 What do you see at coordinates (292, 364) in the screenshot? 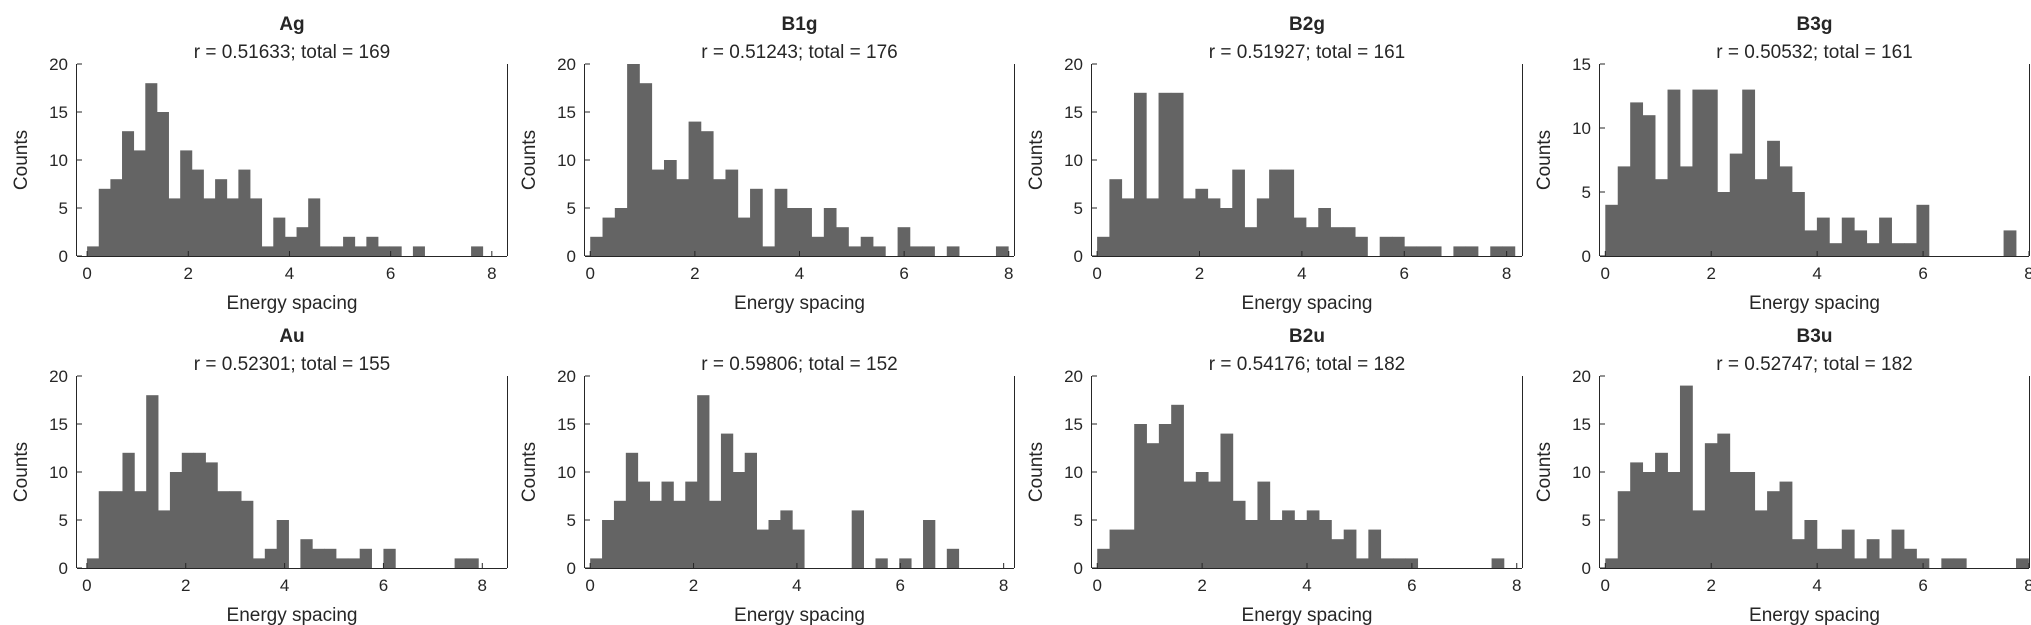
I see `panel-subtitle: r = 0.52301; total = 155` at bounding box center [292, 364].